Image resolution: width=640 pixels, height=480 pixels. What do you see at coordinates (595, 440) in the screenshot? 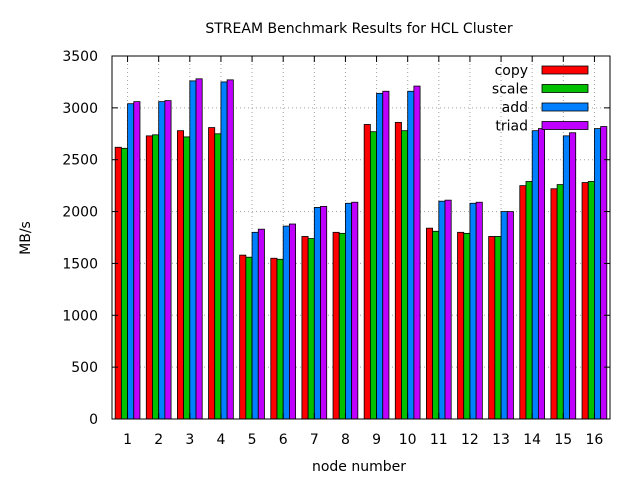
I see `x-tick-label: 16` at bounding box center [595, 440].